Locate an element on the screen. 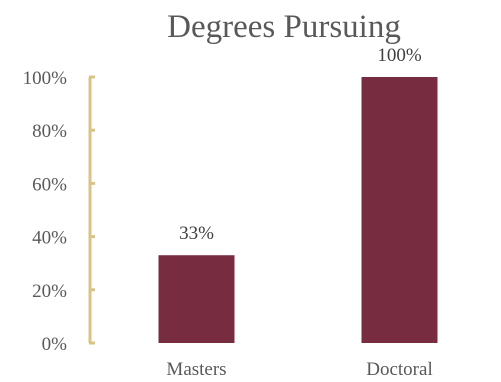 The image size is (501, 382). x-tick-label-doctoral: Doctoral is located at coordinates (399, 369).